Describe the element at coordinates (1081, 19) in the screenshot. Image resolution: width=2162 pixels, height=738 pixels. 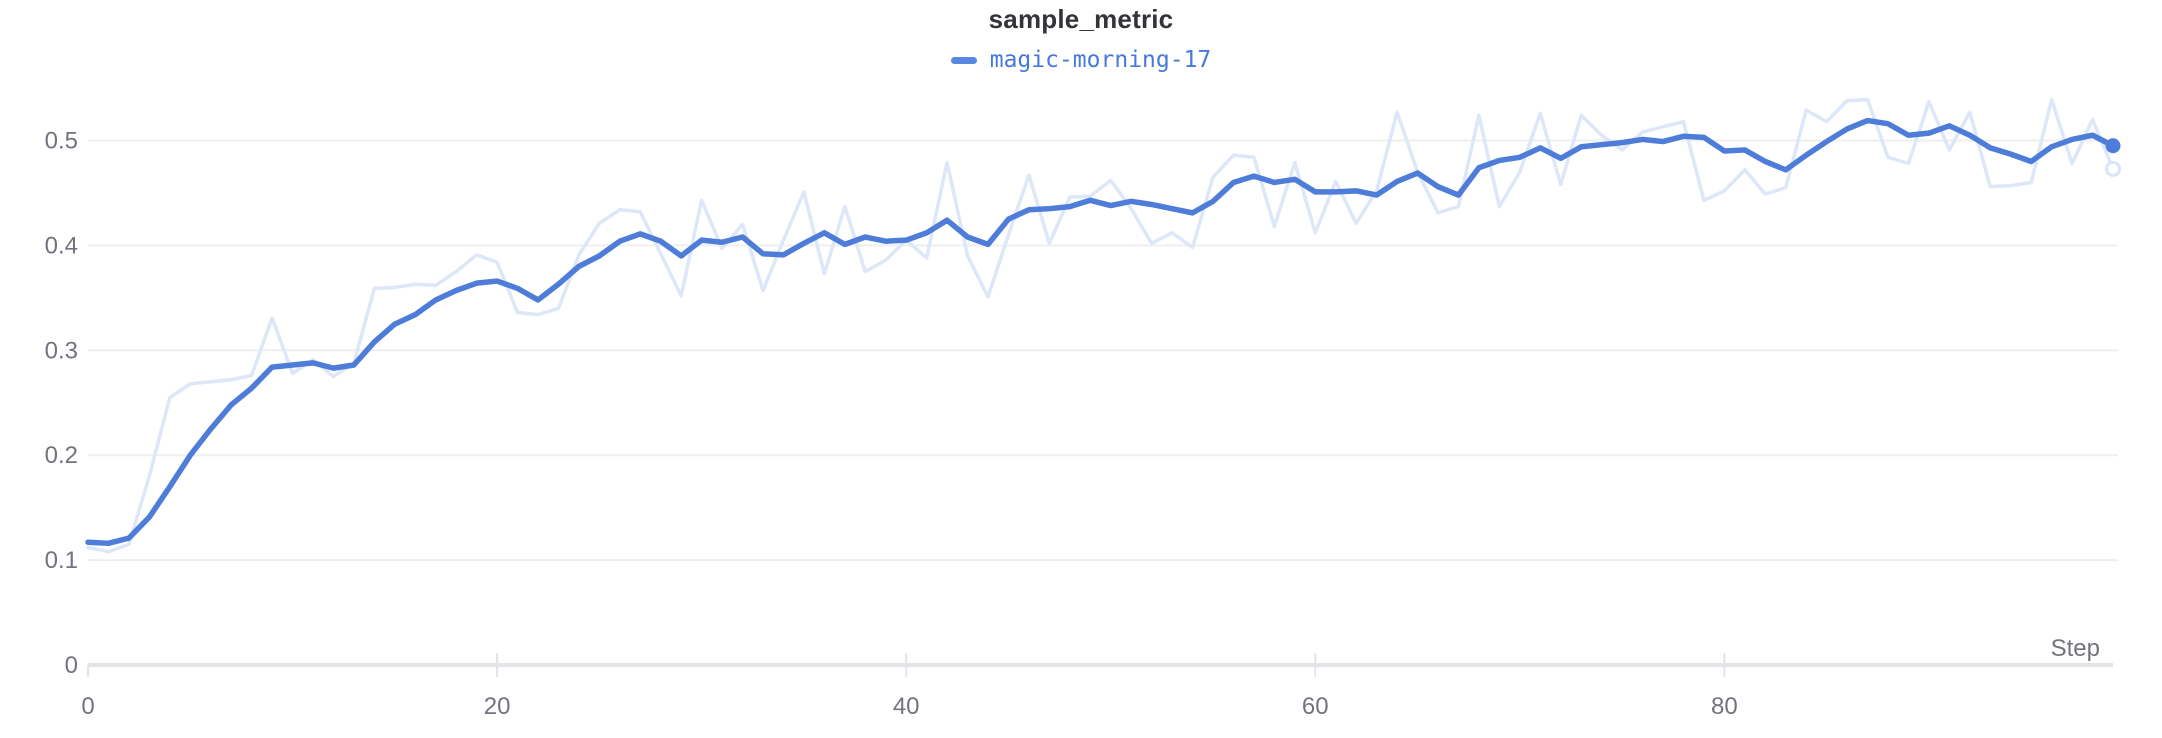
I see `chart-title: sample_metric` at that location.